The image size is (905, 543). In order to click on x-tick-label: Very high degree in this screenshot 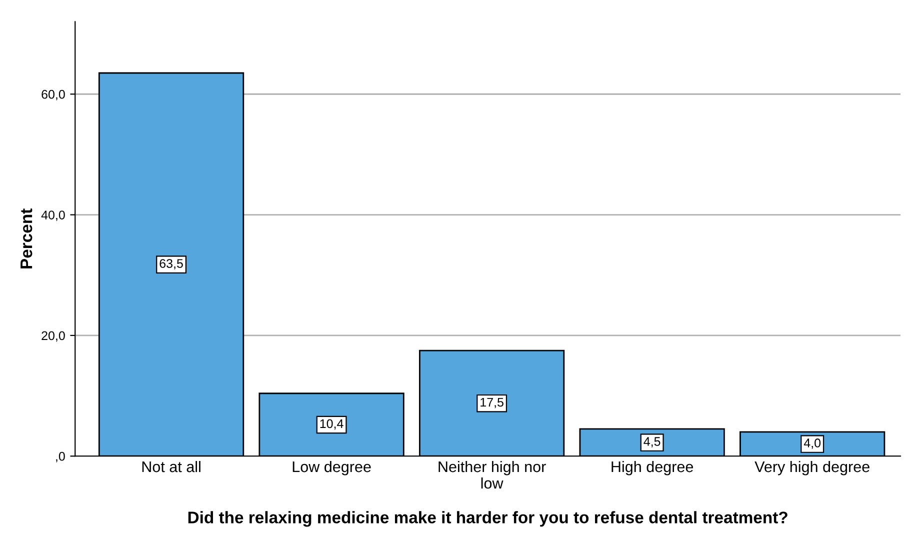, I will do `click(812, 468)`.